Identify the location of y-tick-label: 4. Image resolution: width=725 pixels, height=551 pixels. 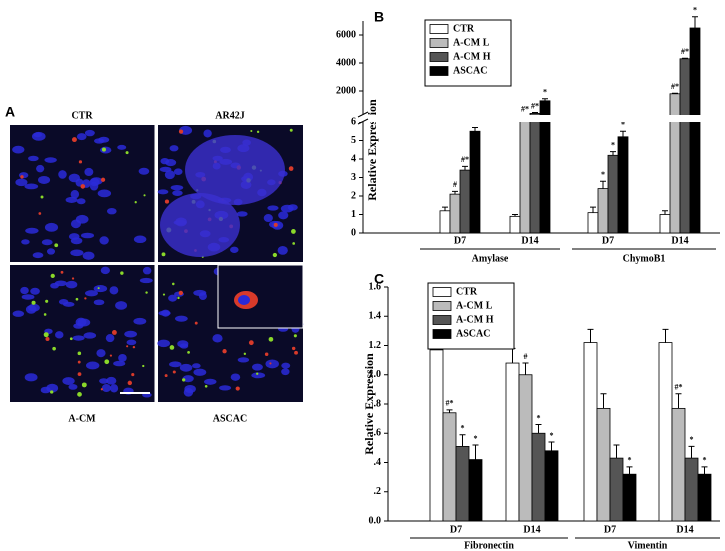
(353, 158).